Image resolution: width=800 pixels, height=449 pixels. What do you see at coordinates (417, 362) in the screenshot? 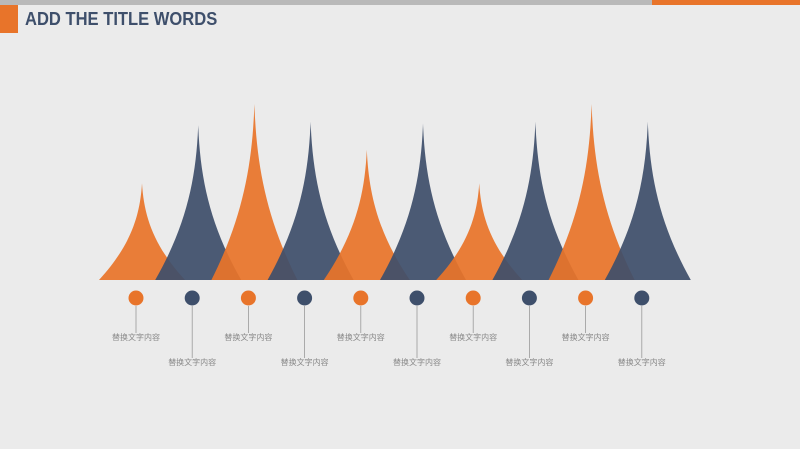
I see `peak-label-6: 替换文字内容` at bounding box center [417, 362].